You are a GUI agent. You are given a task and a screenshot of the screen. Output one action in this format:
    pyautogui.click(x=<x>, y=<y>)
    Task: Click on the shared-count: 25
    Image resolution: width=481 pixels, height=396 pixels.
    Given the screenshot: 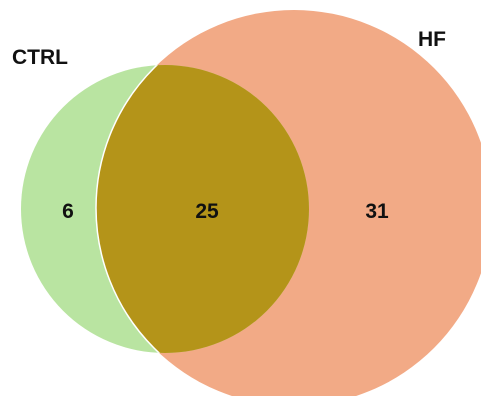 What is the action you would take?
    pyautogui.click(x=207, y=211)
    